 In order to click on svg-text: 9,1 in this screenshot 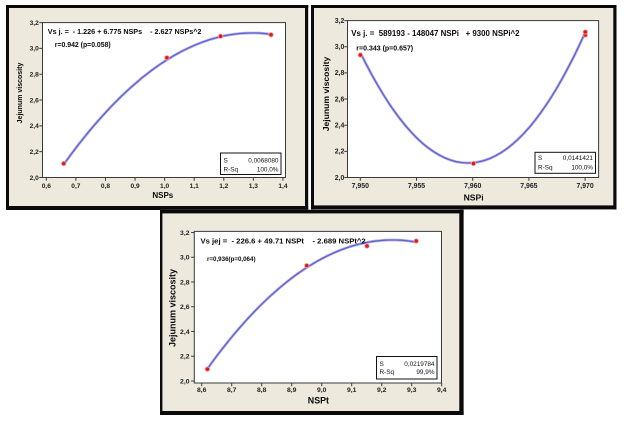, I will do `click(352, 390)`.